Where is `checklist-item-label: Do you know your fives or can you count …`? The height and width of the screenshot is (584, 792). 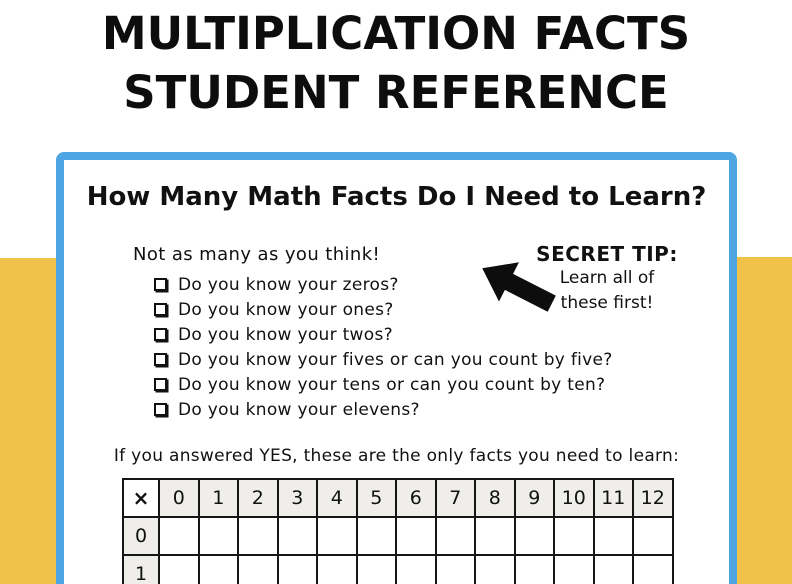 checklist-item-label: Do you know your fives or can you count … is located at coordinates (395, 359).